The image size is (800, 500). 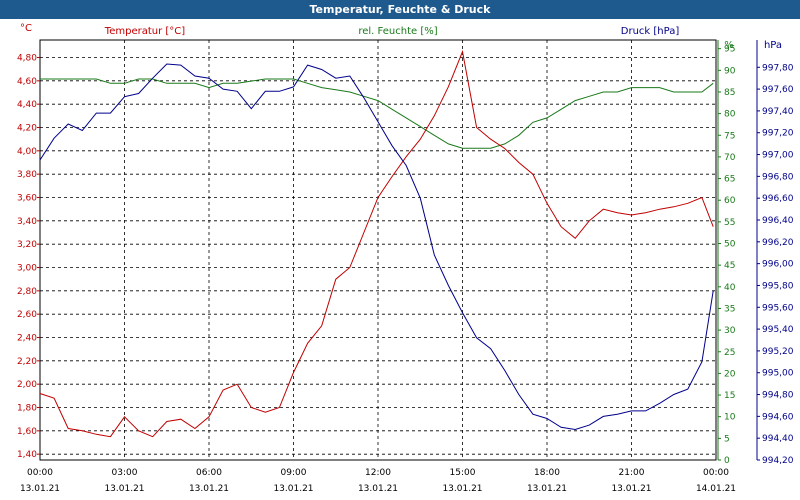 I want to click on time-tick-label: 18:00, so click(x=547, y=473).